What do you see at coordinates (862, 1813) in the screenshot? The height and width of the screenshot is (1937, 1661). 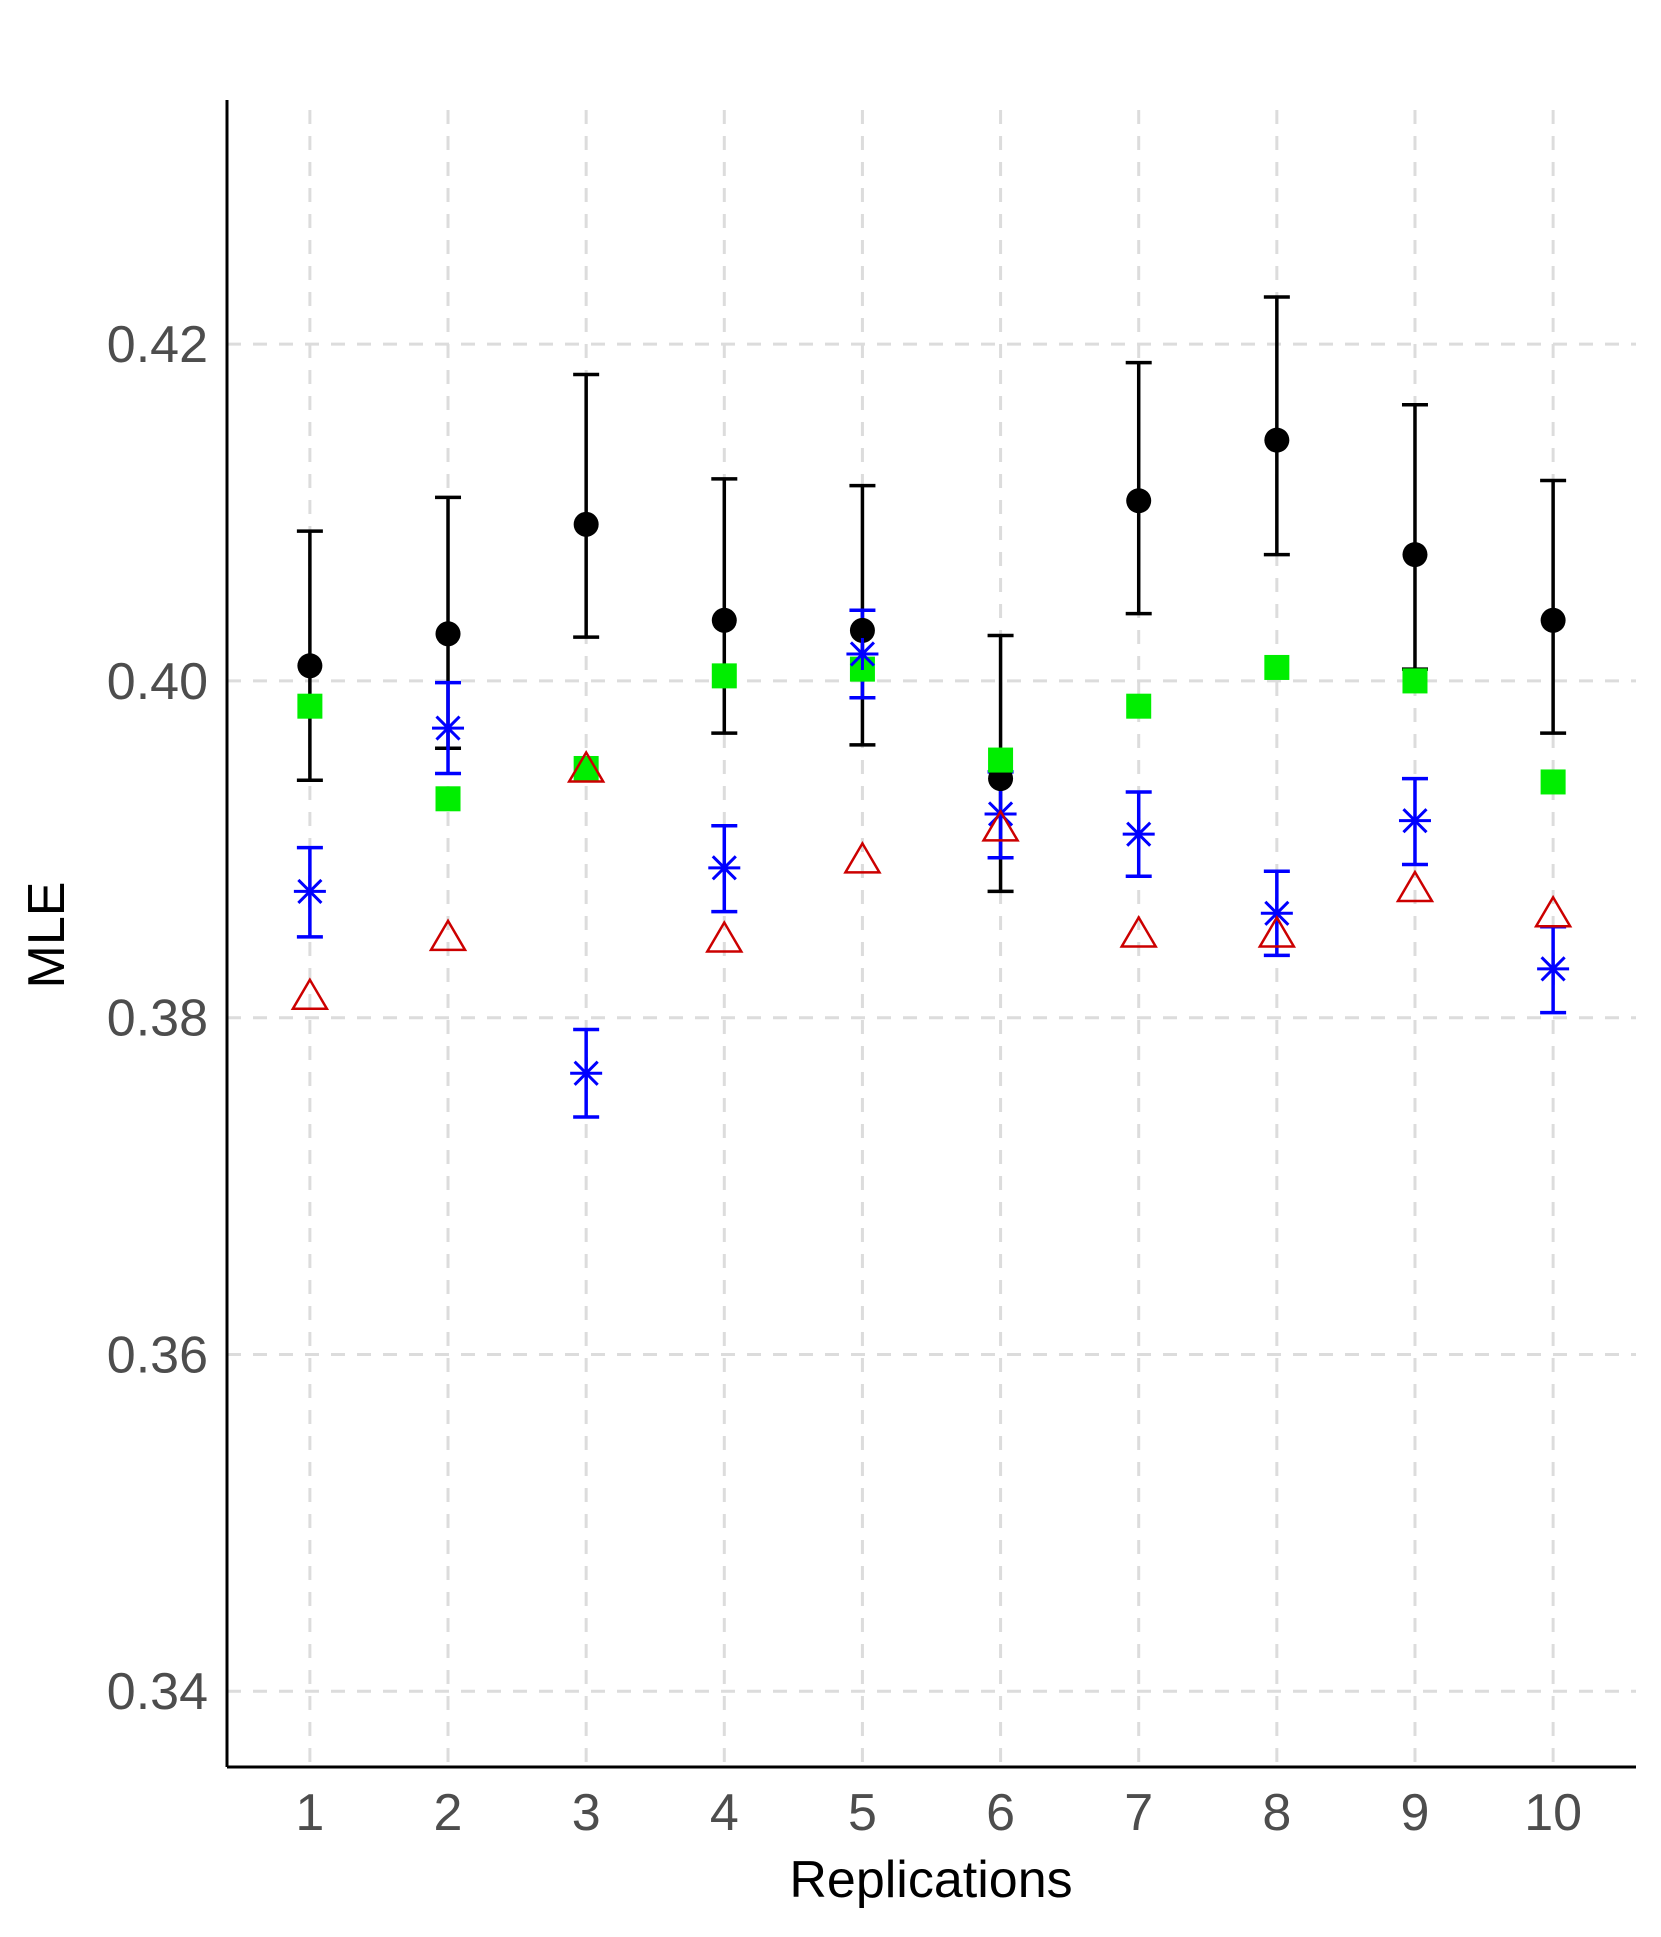 I see `x-tick-label: 5` at bounding box center [862, 1813].